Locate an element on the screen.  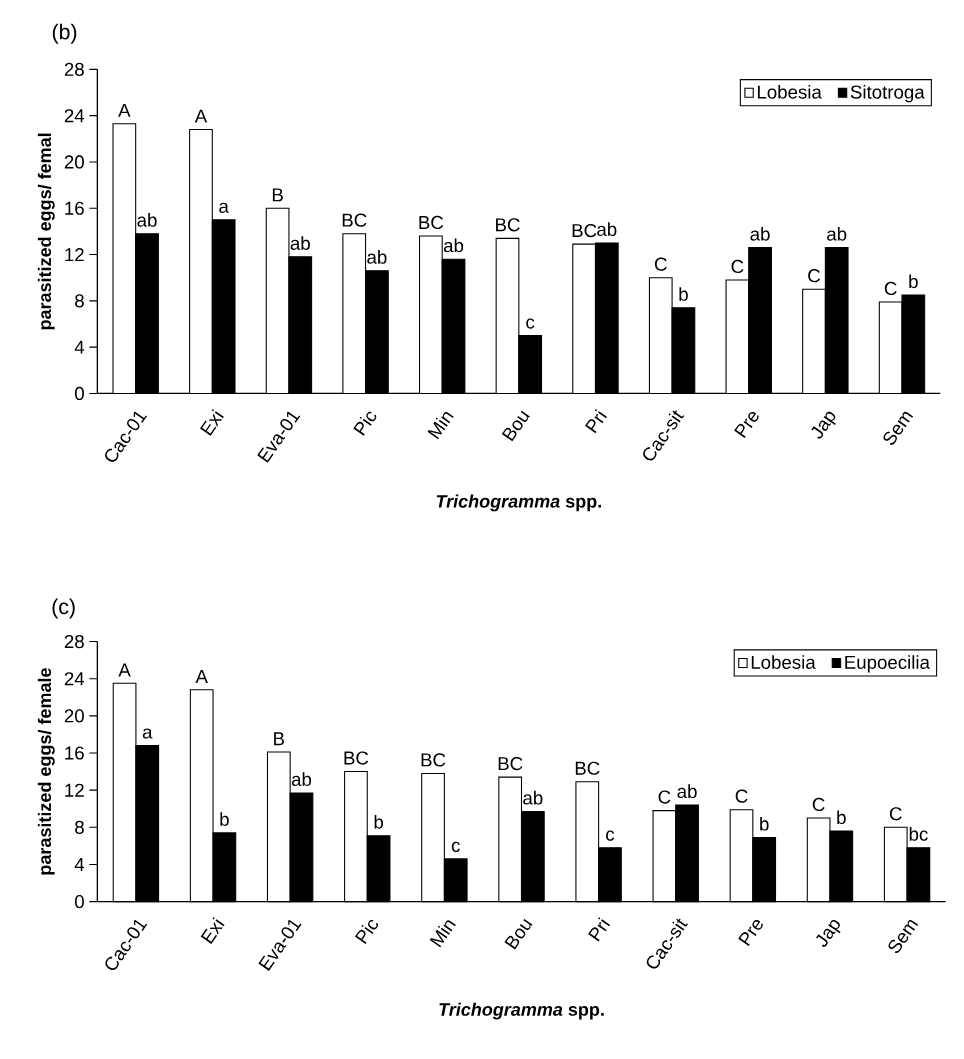
legend-label: Eupoecilia is located at coordinates (887, 664).